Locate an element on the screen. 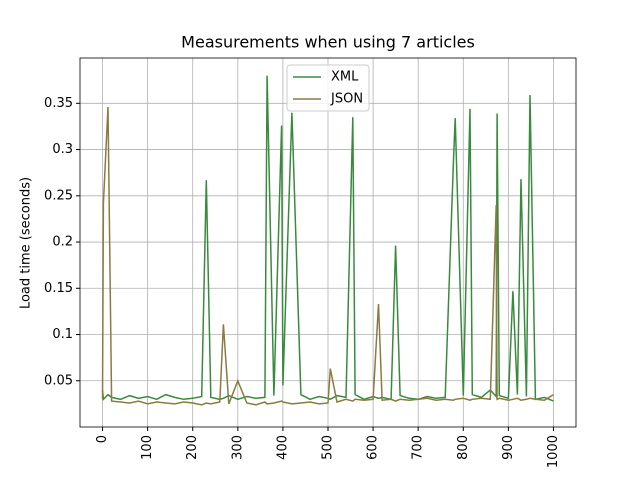 This screenshot has height=484, width=640. x-tick-label: 200 is located at coordinates (192, 447).